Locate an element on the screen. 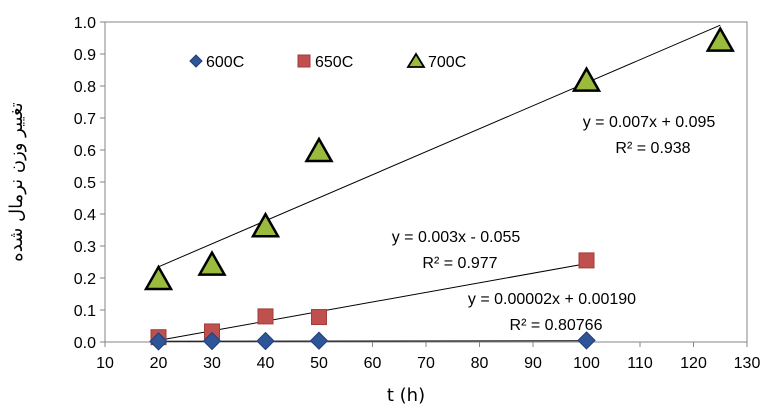  legend-label-700C: 700C is located at coordinates (447, 62).